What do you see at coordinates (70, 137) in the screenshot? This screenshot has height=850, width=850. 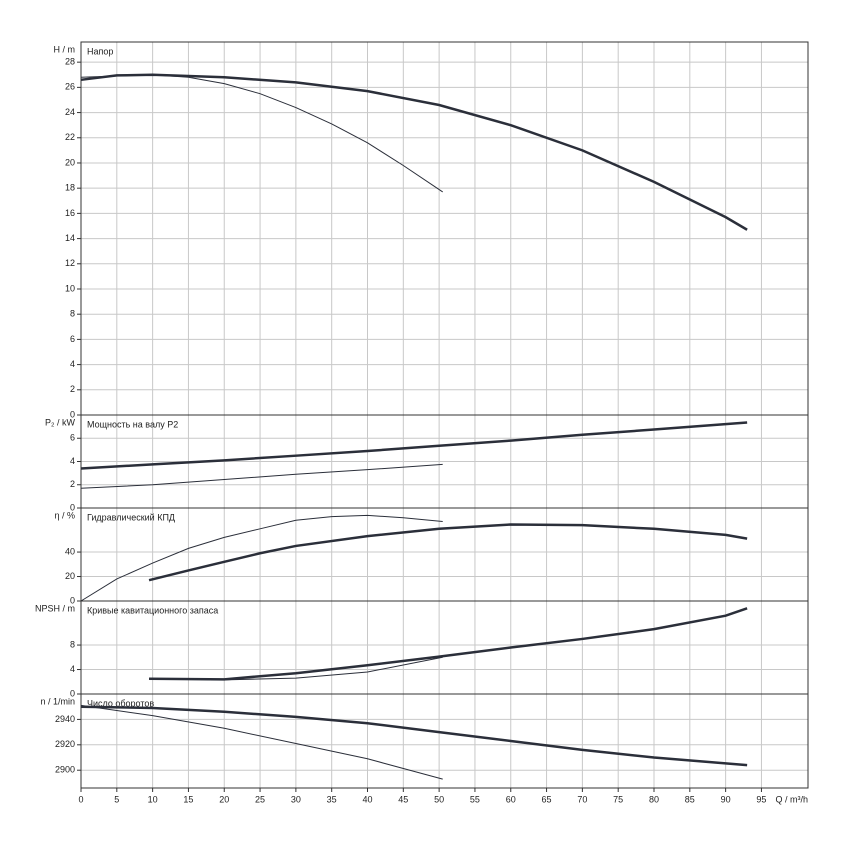 I see `y-tick-label: 22` at bounding box center [70, 137].